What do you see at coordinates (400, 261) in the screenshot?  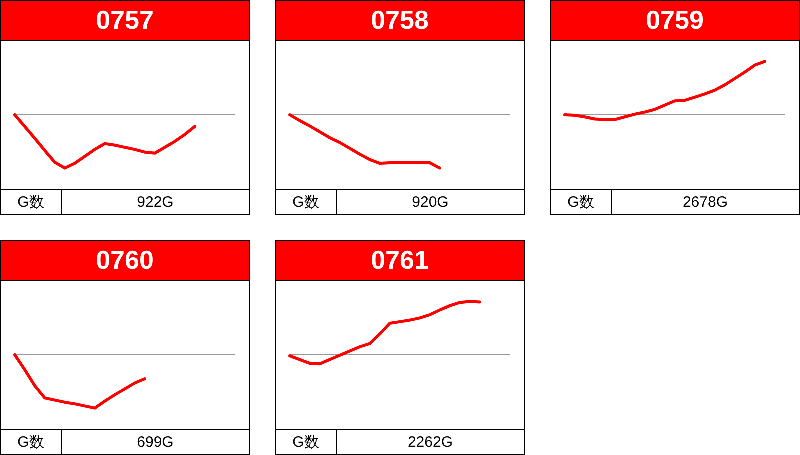 I see `chart-title: 0761` at bounding box center [400, 261].